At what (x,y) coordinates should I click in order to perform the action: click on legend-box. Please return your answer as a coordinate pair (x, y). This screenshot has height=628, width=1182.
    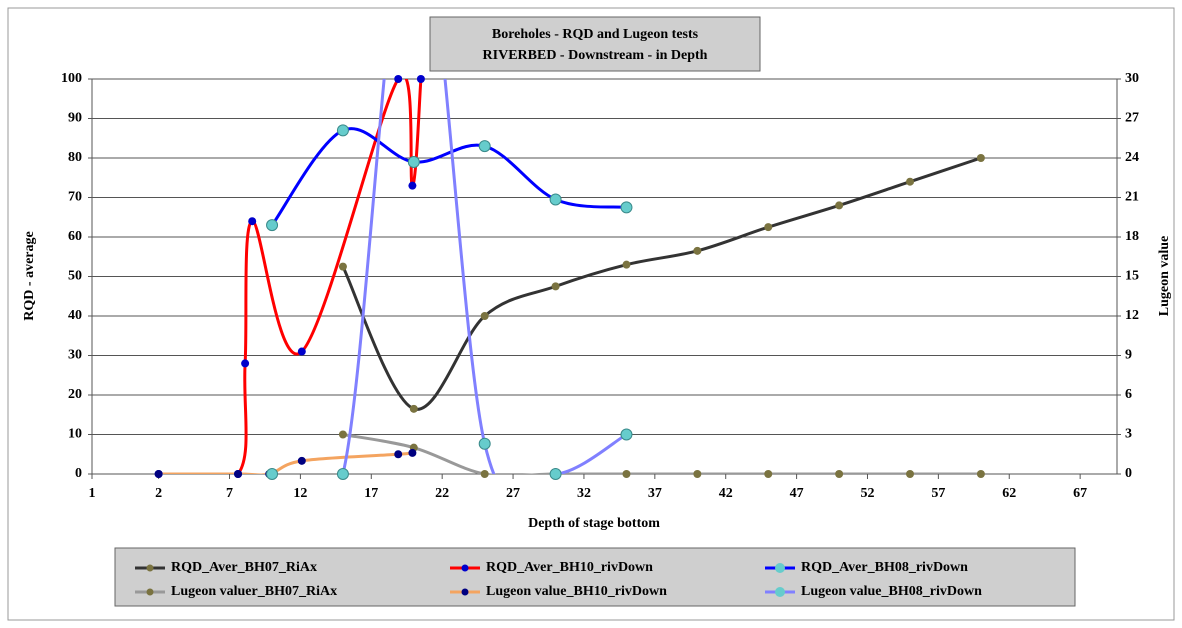
    Looking at the image, I should click on (595, 577).